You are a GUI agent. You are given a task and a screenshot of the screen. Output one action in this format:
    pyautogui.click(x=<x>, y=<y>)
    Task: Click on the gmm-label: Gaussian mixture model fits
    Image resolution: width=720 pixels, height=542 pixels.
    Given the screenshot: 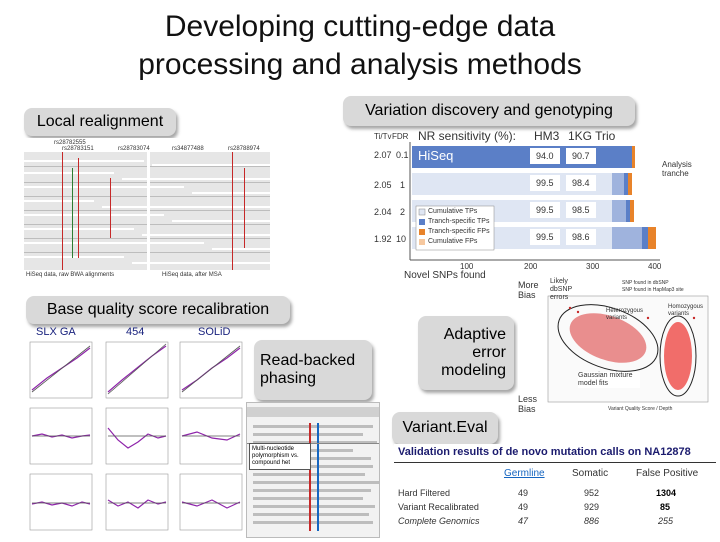 What is the action you would take?
    pyautogui.click(x=609, y=380)
    